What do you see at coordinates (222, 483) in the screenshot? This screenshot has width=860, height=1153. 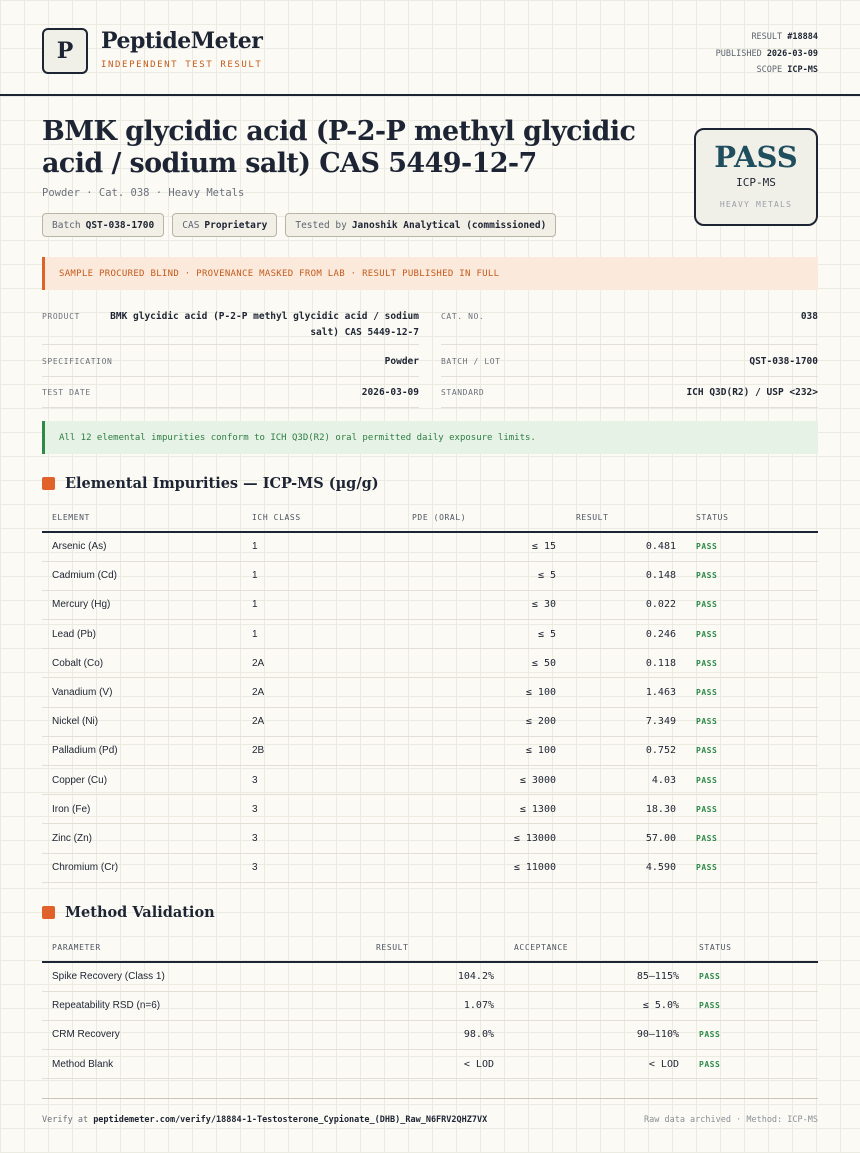 I see `section-heading: Elemental Impurities — ICP-MS (µg/g)` at bounding box center [222, 483].